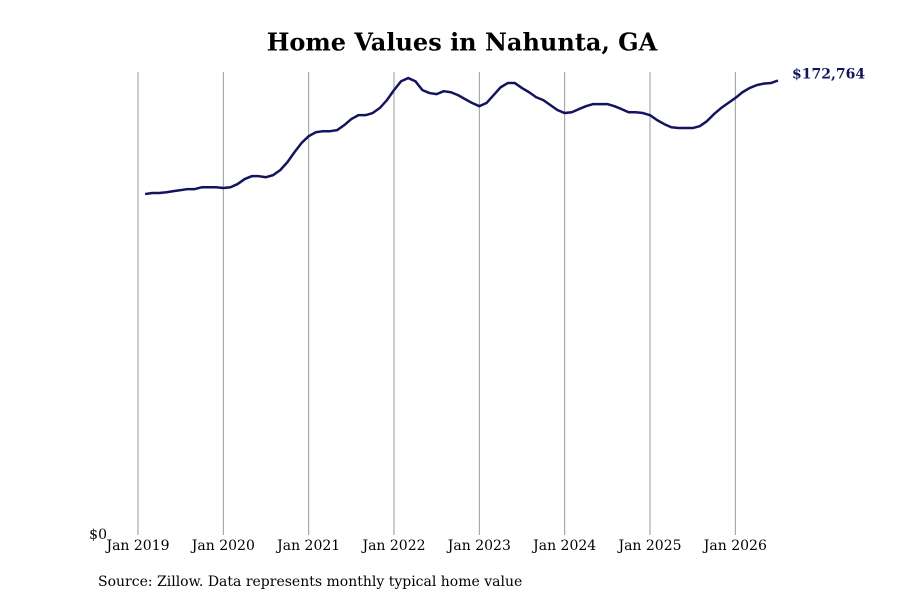 This screenshot has height=600, width=900. What do you see at coordinates (98, 535) in the screenshot?
I see `y-tick-label: $0` at bounding box center [98, 535].